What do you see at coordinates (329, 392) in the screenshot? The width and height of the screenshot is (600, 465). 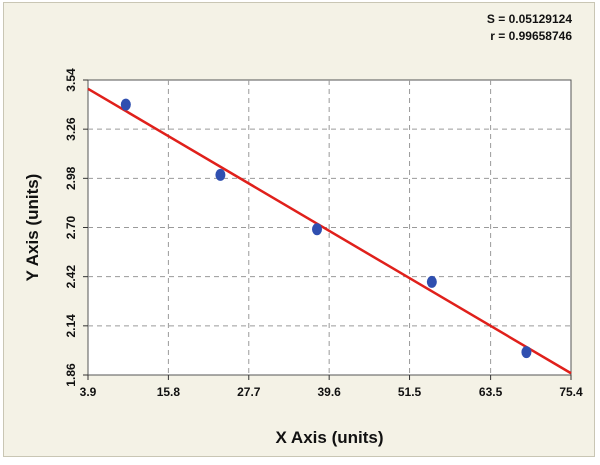 I see `x-tick-label: 39.6` at bounding box center [329, 392].